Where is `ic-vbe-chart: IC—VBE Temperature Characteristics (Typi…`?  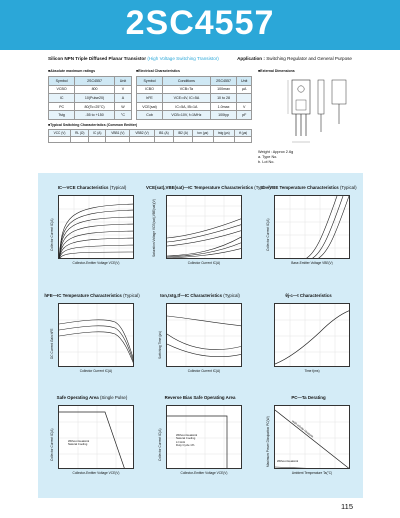
ic-vbe-chart: IC—VBE Temperature Characteristics (Typi… is located at coordinates (308, 227).